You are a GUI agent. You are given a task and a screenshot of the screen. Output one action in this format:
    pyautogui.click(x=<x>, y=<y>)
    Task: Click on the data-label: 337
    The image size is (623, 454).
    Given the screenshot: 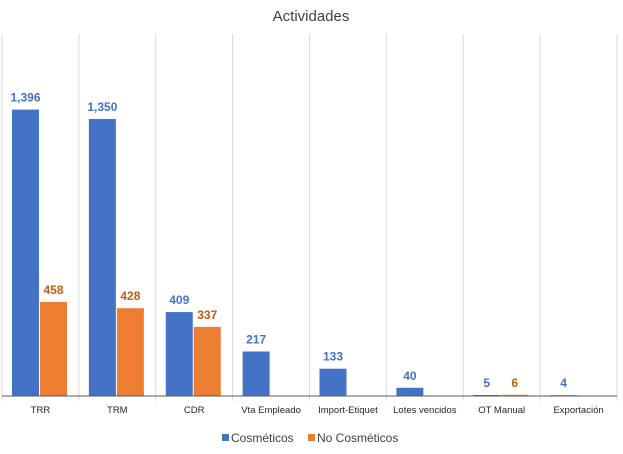 What is the action you would take?
    pyautogui.click(x=207, y=315)
    